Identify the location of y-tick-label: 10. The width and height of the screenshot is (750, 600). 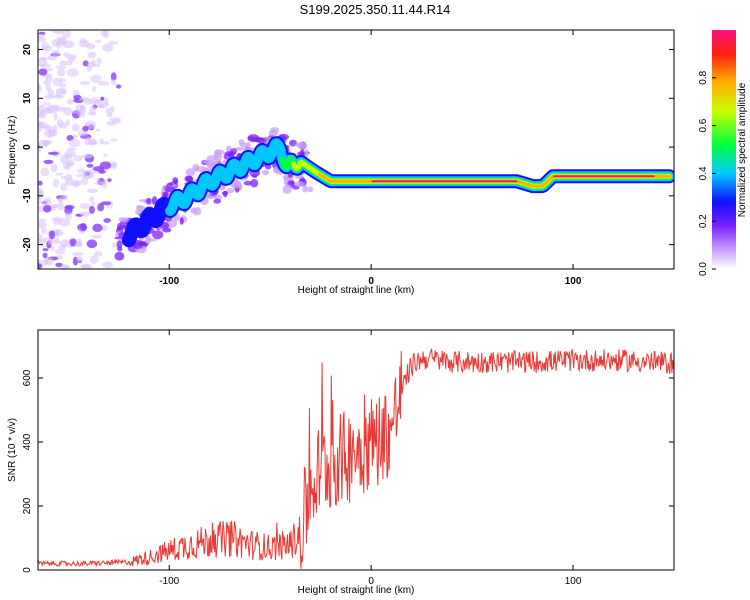
(27, 98).